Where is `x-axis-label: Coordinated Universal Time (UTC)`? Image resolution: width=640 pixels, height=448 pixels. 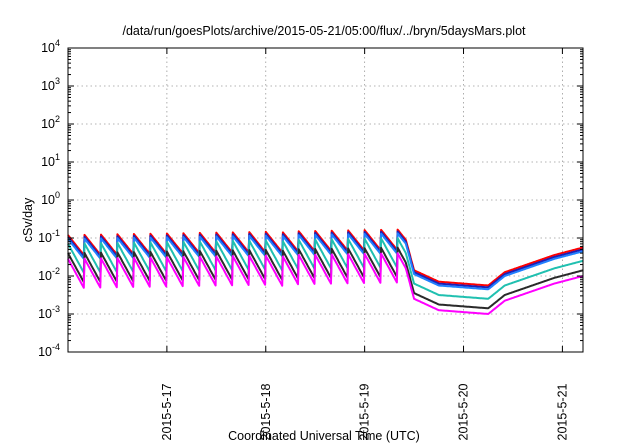
x-axis-label: Coordinated Universal Time (UTC) is located at coordinates (324, 436).